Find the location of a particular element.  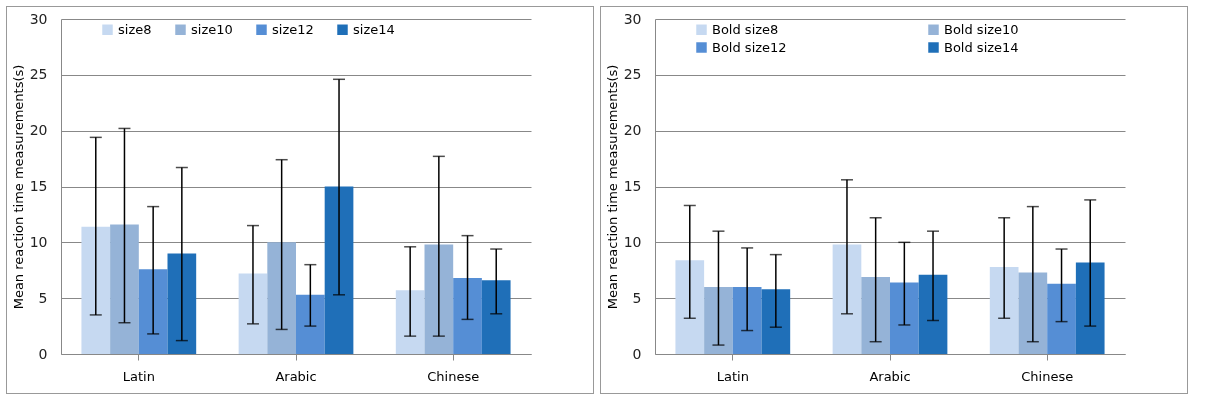

legend-label: Bold size12 is located at coordinates (749, 47).